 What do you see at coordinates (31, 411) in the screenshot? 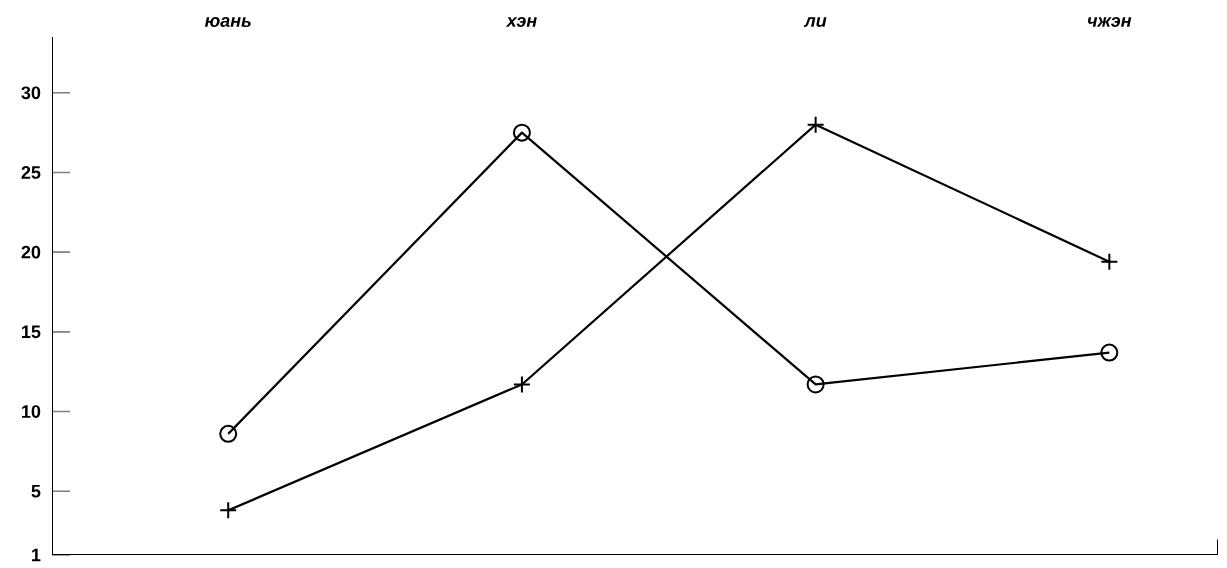
I see `y-tick-label: 10` at bounding box center [31, 411].